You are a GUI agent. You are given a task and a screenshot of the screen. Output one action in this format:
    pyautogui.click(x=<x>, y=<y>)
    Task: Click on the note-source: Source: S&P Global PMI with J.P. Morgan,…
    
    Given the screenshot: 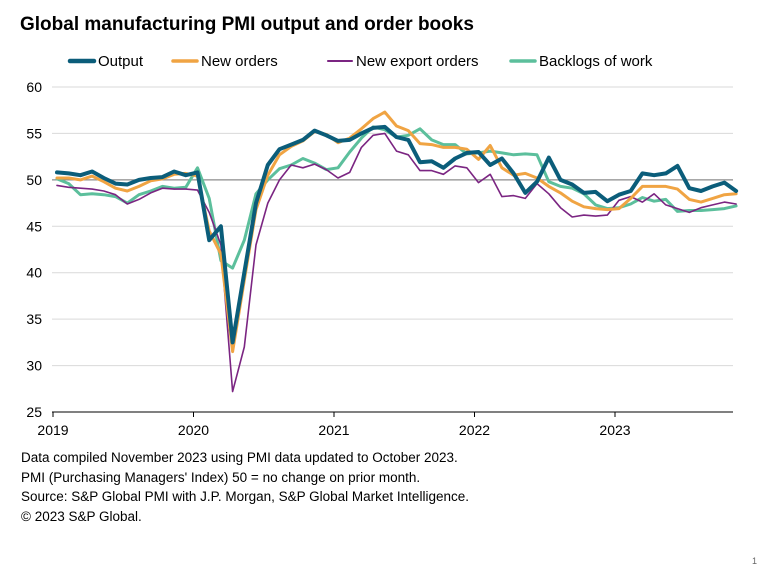 What is the action you would take?
    pyautogui.click(x=245, y=496)
    